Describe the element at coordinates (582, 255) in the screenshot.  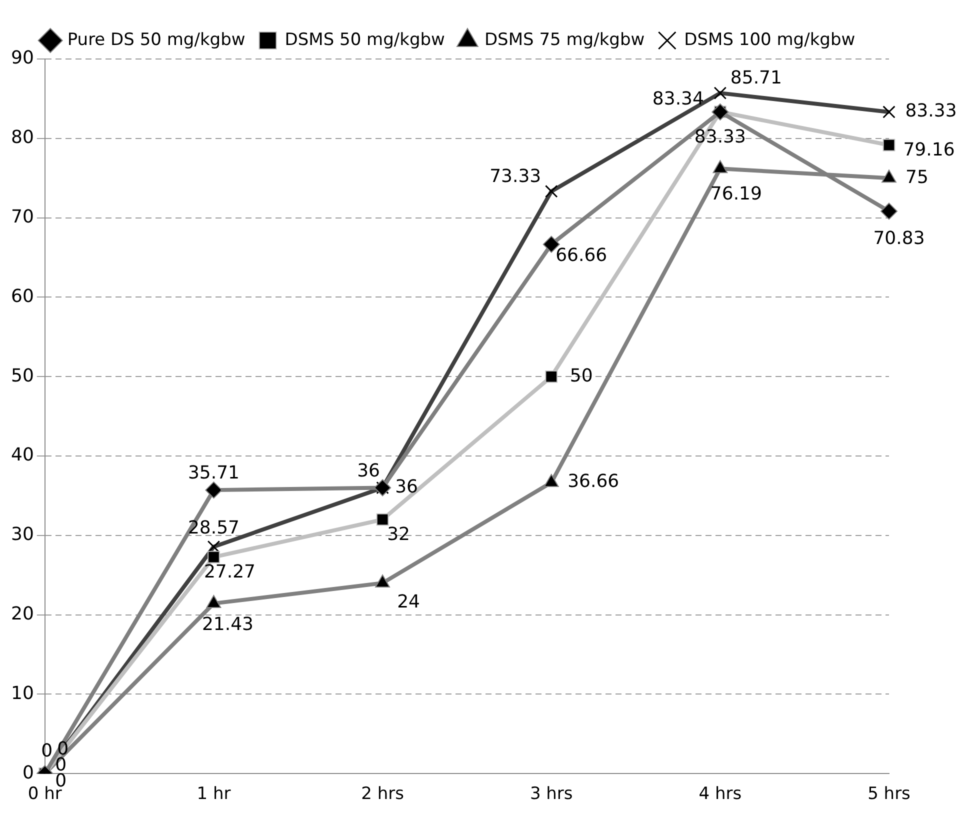
I see `data-label: 66.66` at that location.